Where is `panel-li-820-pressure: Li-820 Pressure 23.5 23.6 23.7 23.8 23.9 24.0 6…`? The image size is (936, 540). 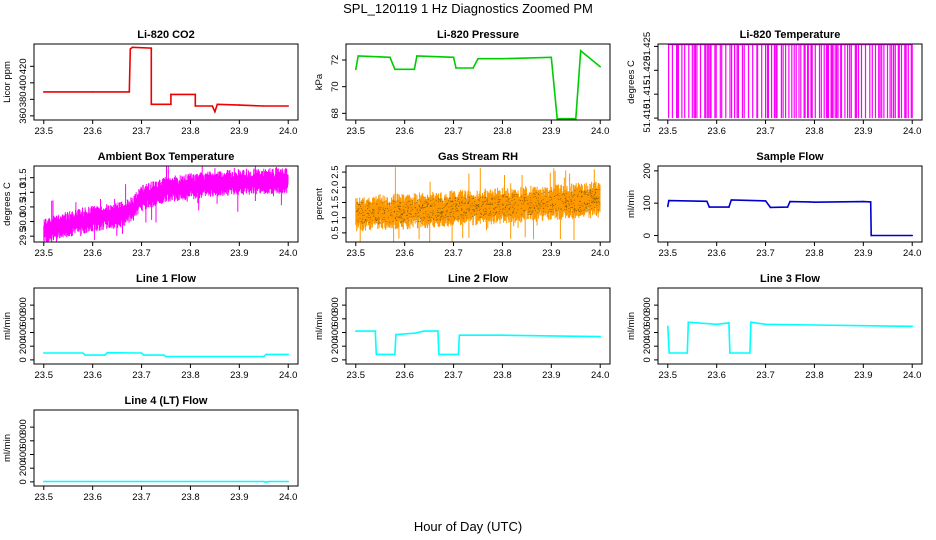 panel-li-820-pressure: Li-820 Pressure 23.5 23.6 23.7 23.8 23.9 24.0 6… is located at coordinates (462, 83).